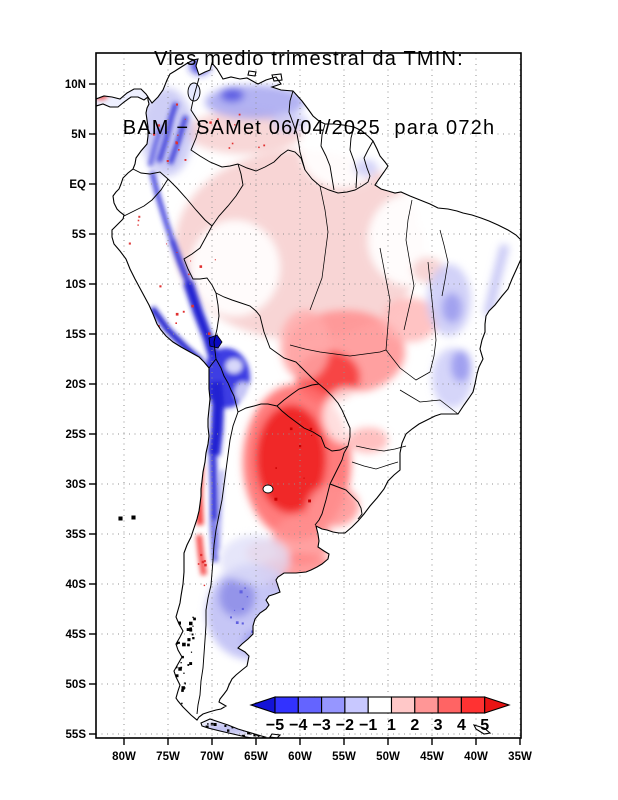 The image size is (618, 800). What do you see at coordinates (212, 757) in the screenshot?
I see `lon-tick-label-70W: 70W` at bounding box center [212, 757].